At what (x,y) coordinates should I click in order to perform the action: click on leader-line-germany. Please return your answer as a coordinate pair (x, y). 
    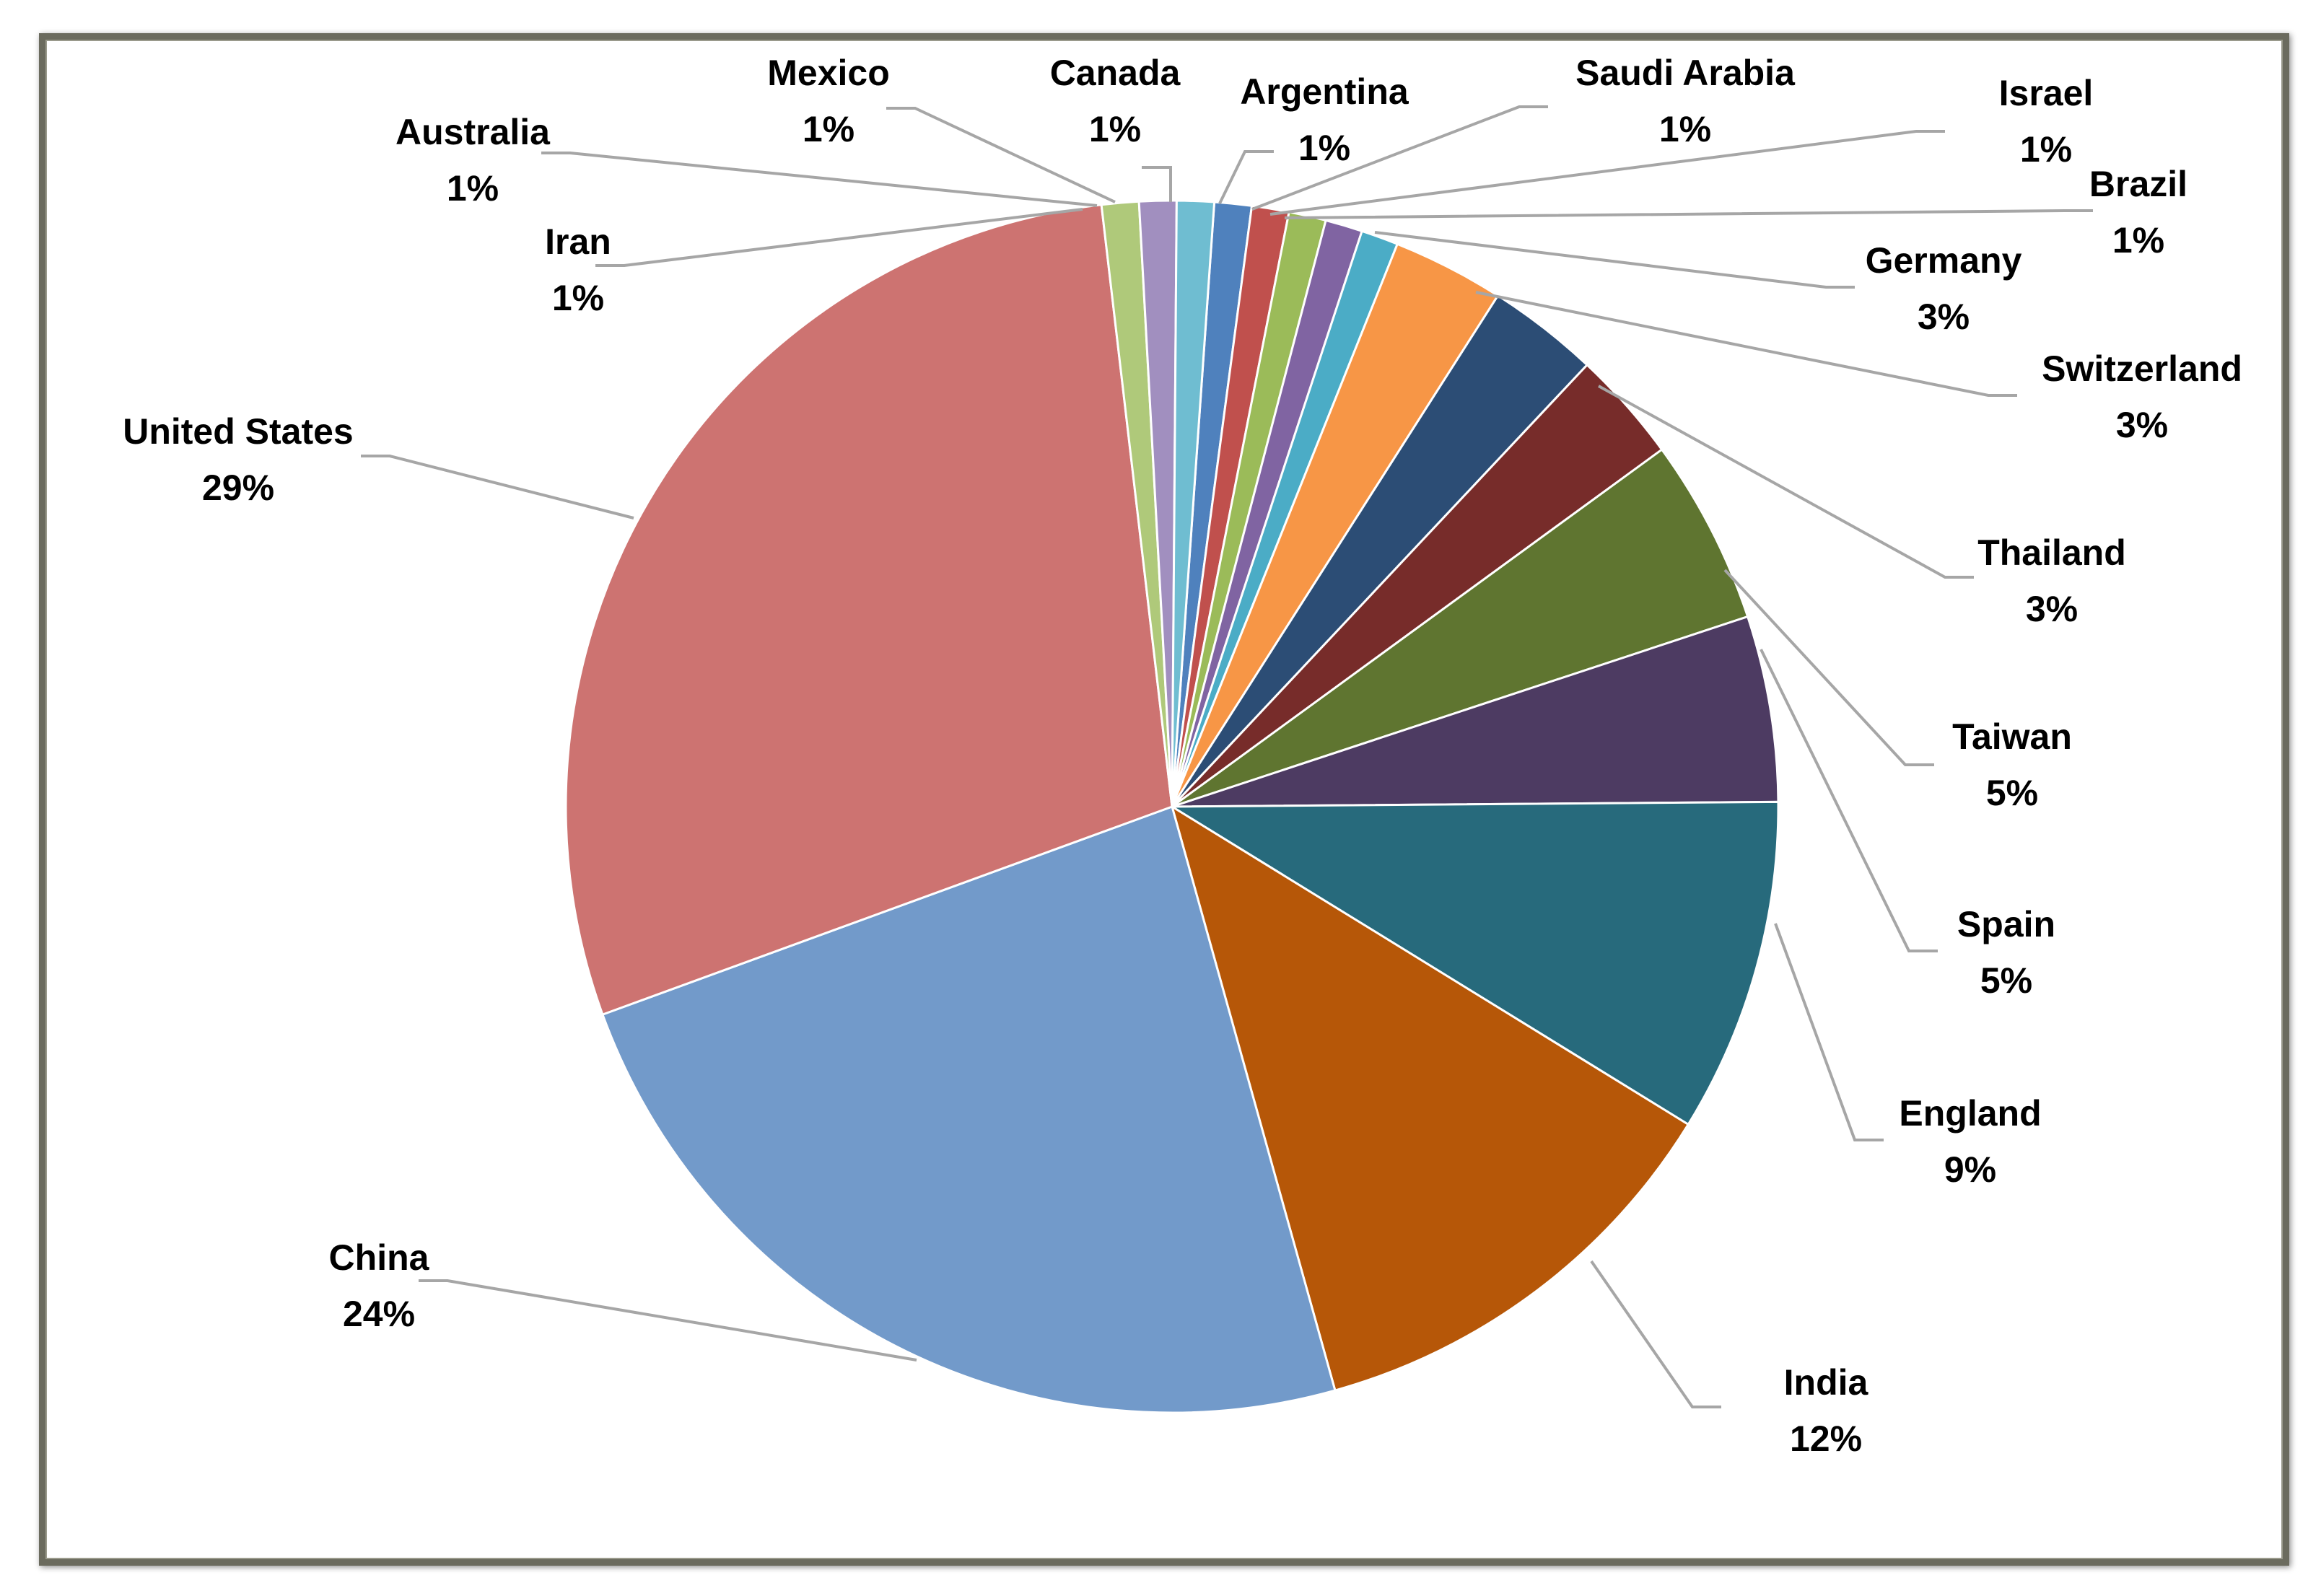
    Looking at the image, I should click on (1615, 260).